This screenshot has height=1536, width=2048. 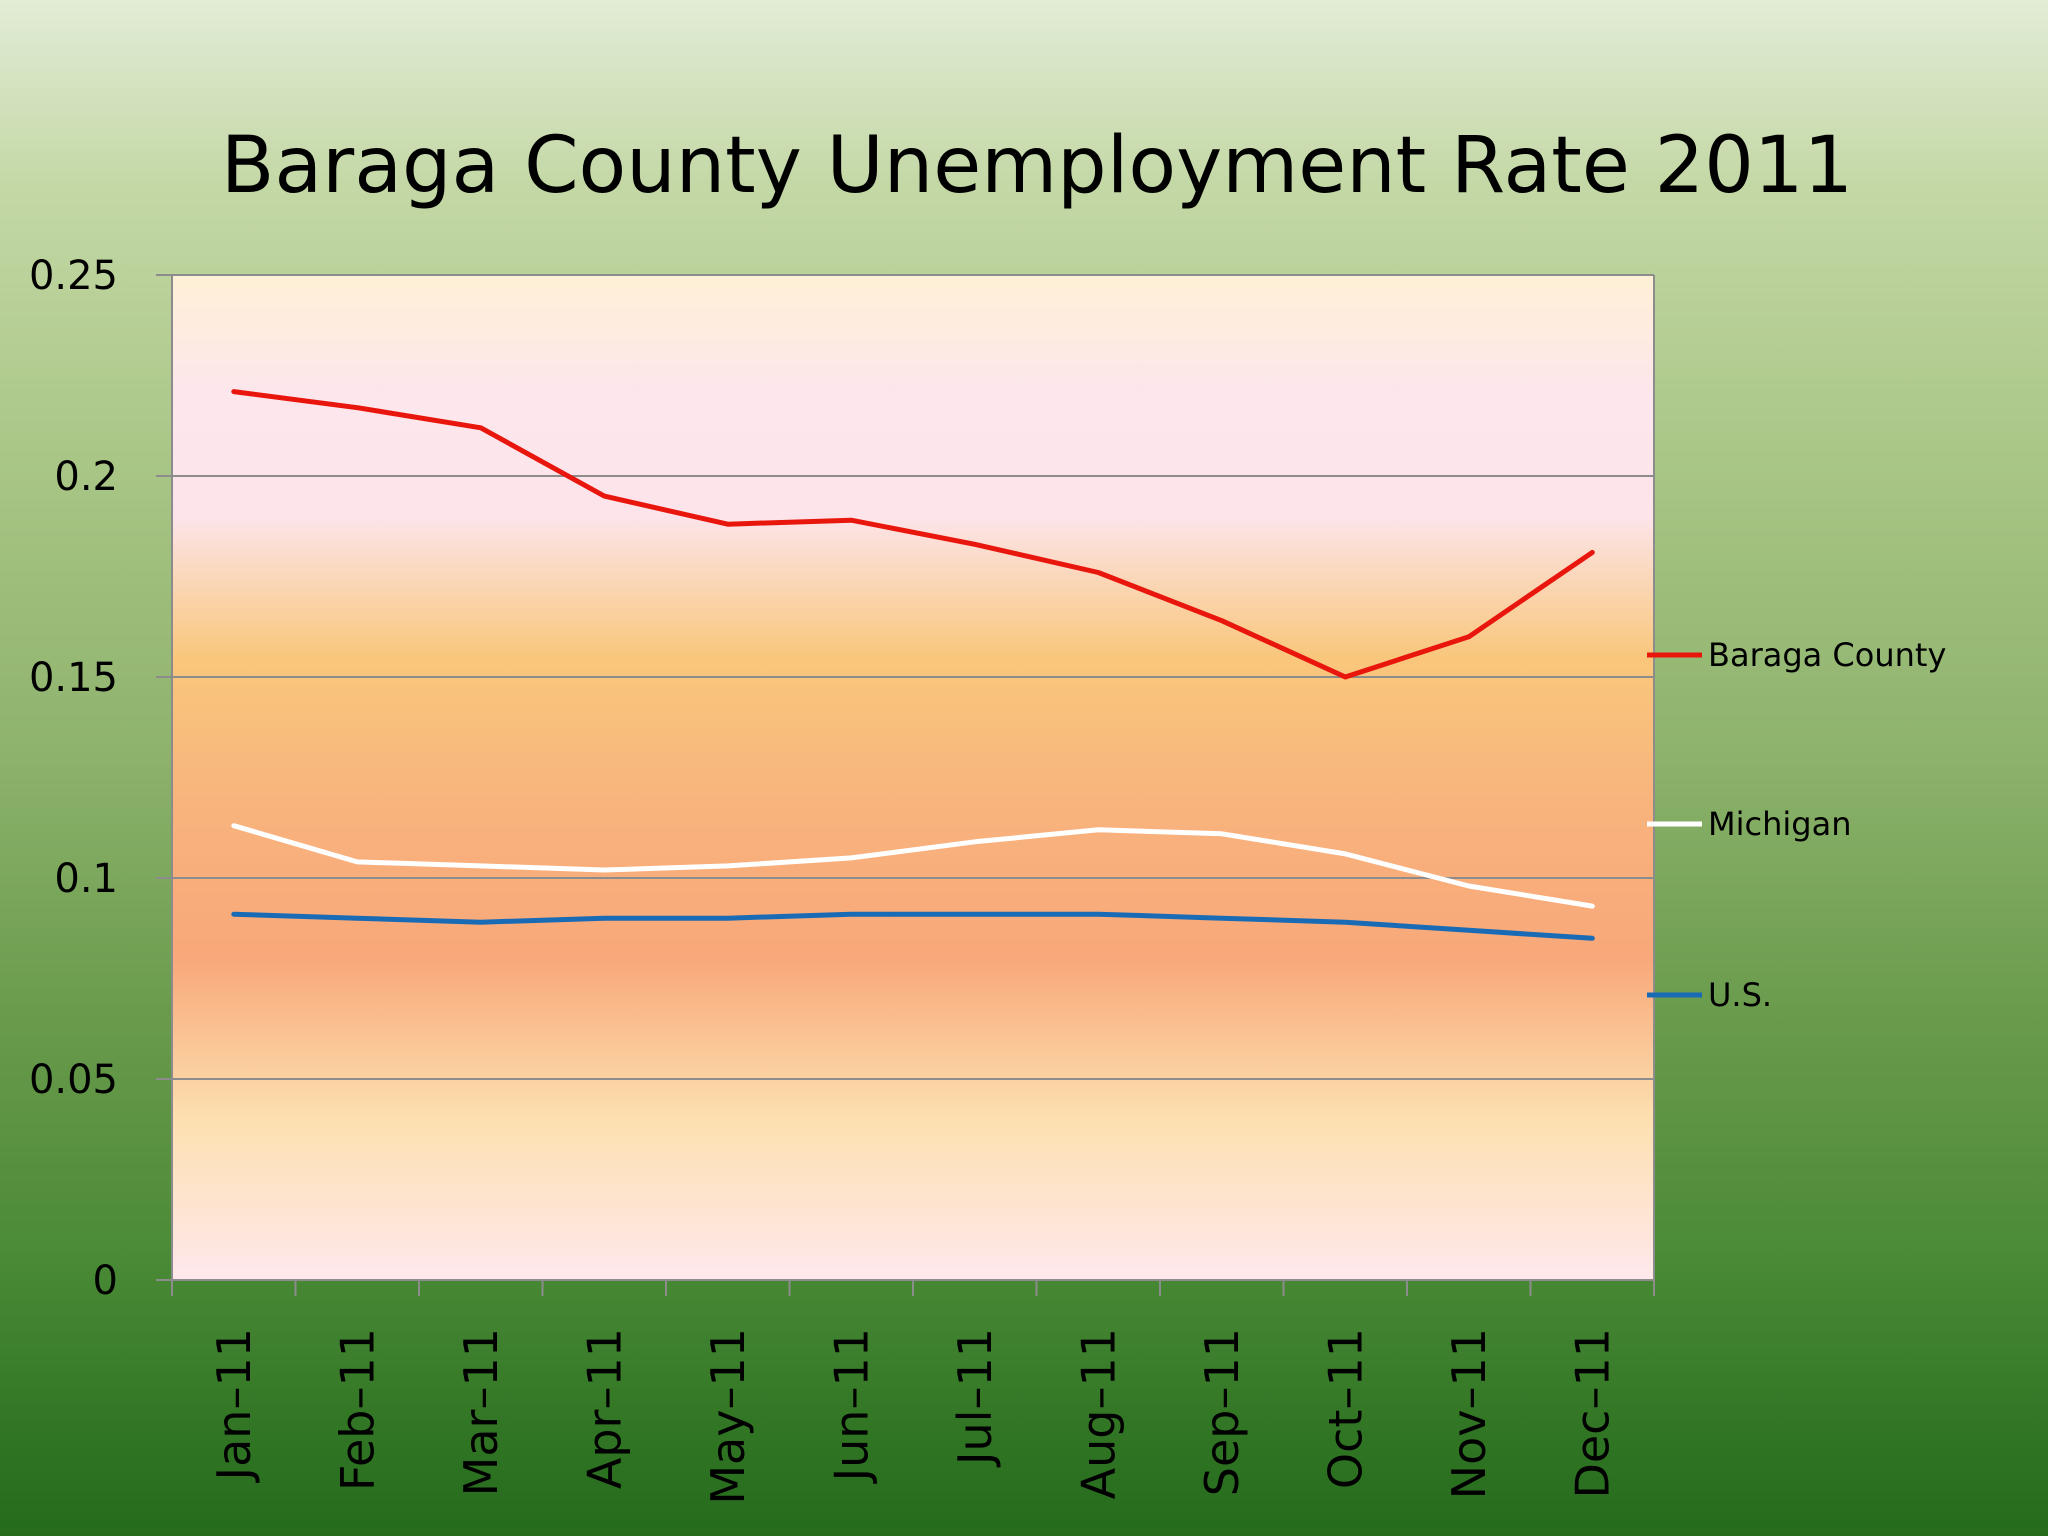 What do you see at coordinates (604, 1408) in the screenshot?
I see `x-tick-label: Apr–11` at bounding box center [604, 1408].